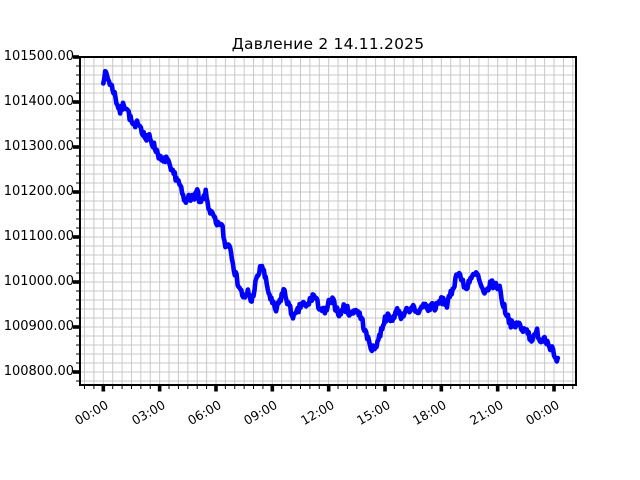 Image resolution: width=640 pixels, height=480 pixels. I want to click on y-axis-label: 101200.00, so click(38, 191).